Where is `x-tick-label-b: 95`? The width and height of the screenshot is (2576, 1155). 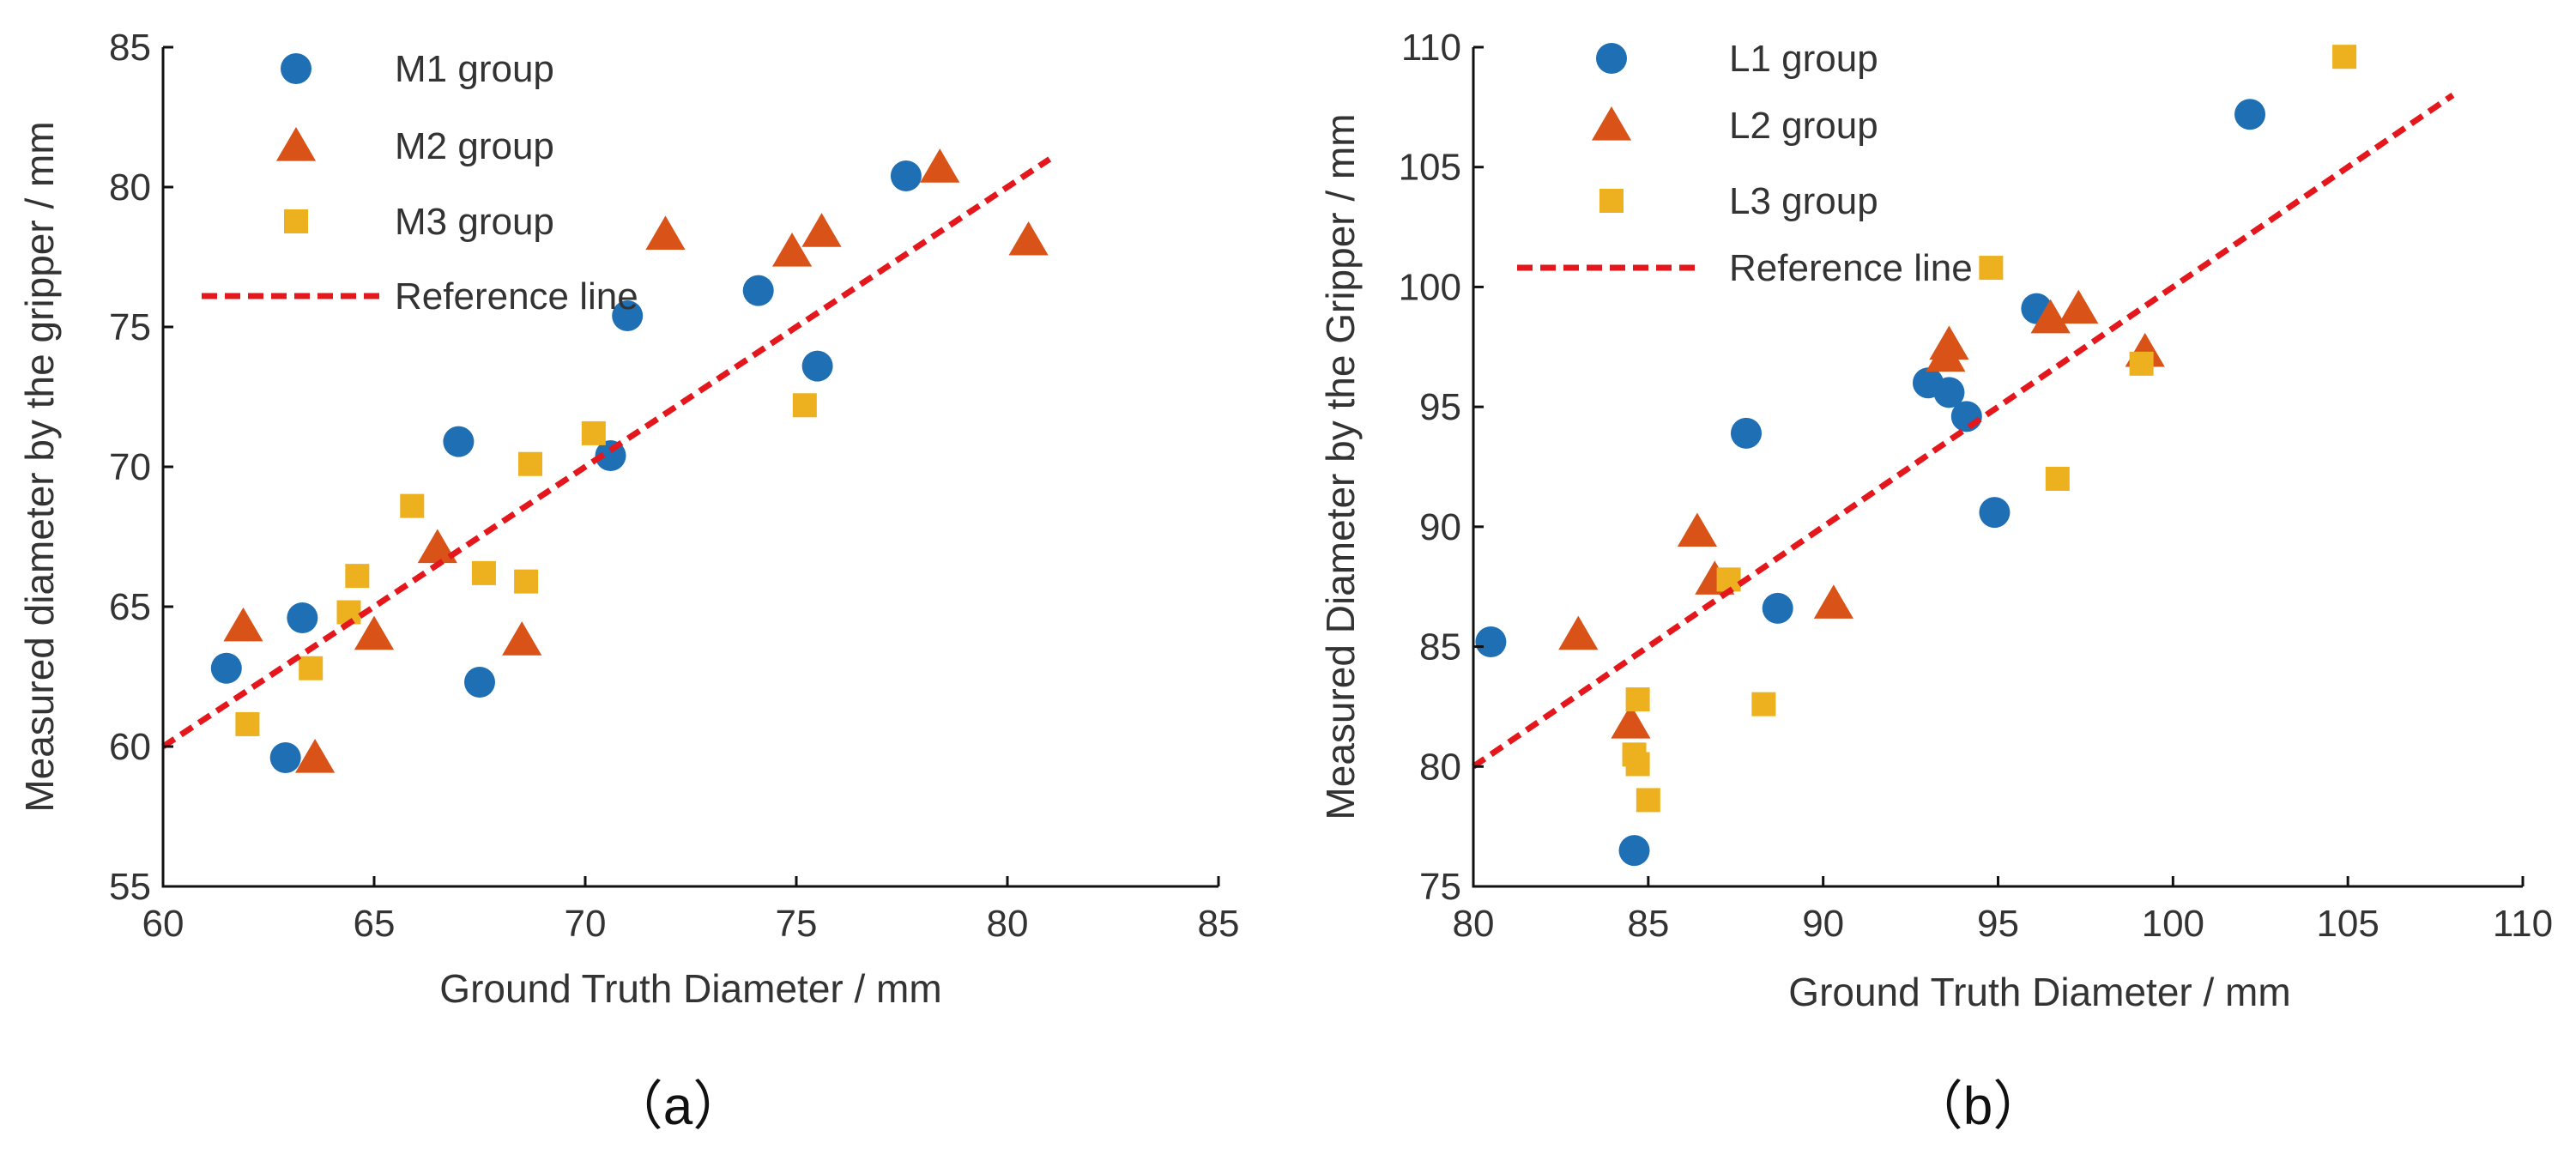
x-tick-label-b: 95 is located at coordinates (1998, 924).